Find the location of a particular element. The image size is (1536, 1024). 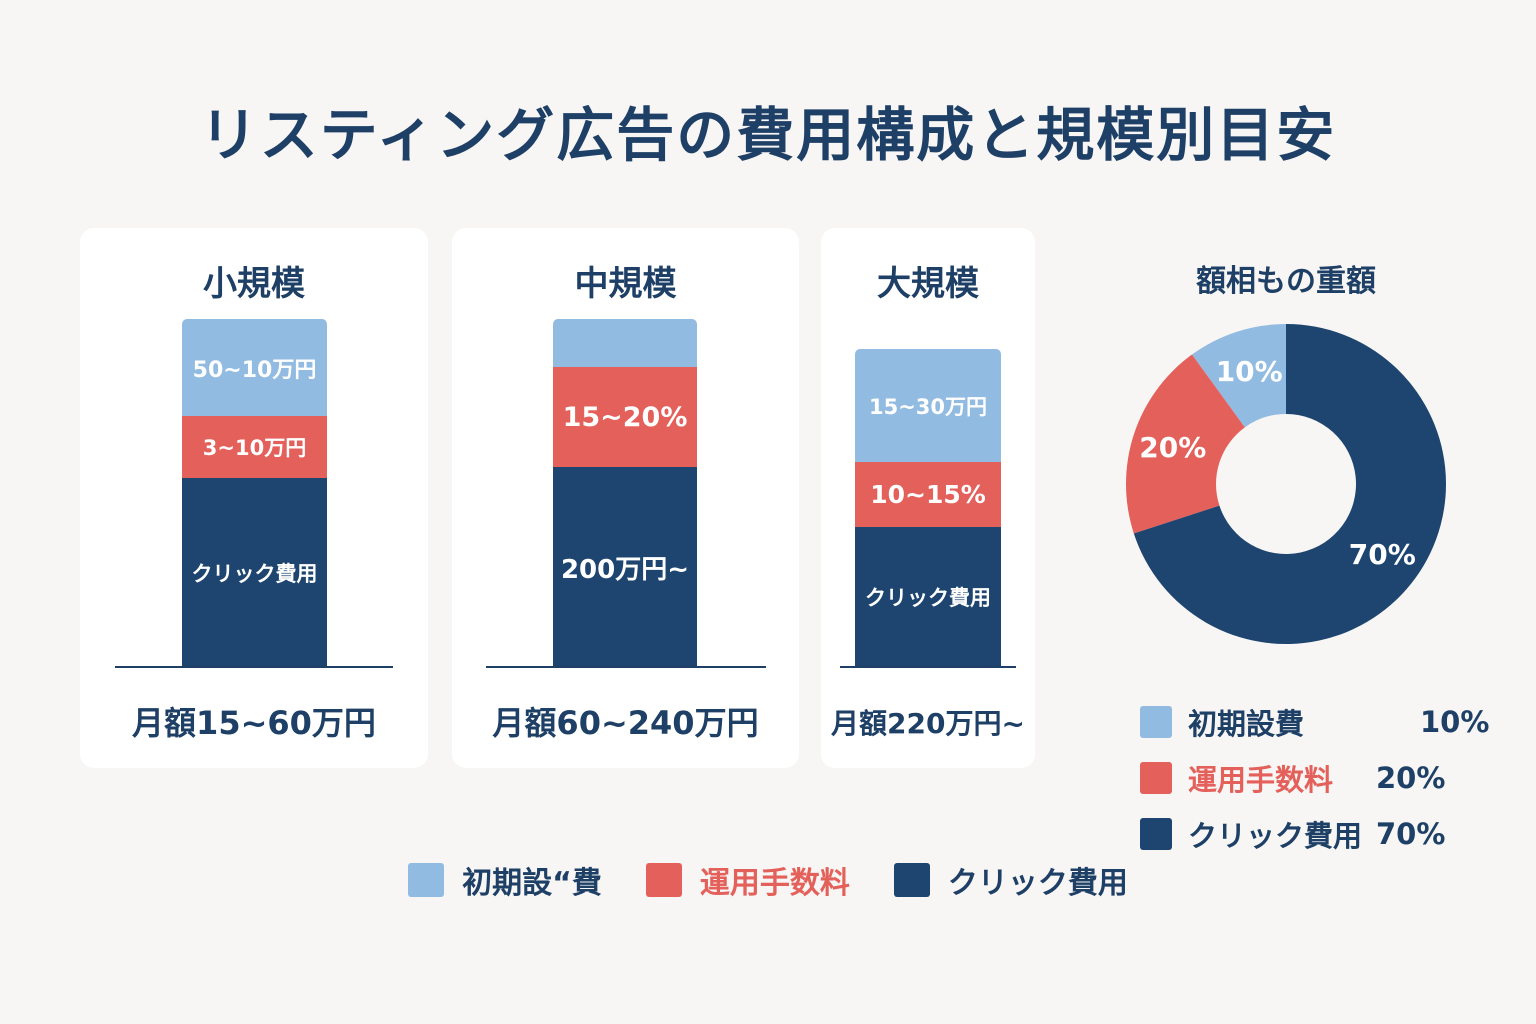

pie-legend-row-click: クリック費用 70% is located at coordinates (1314, 834).